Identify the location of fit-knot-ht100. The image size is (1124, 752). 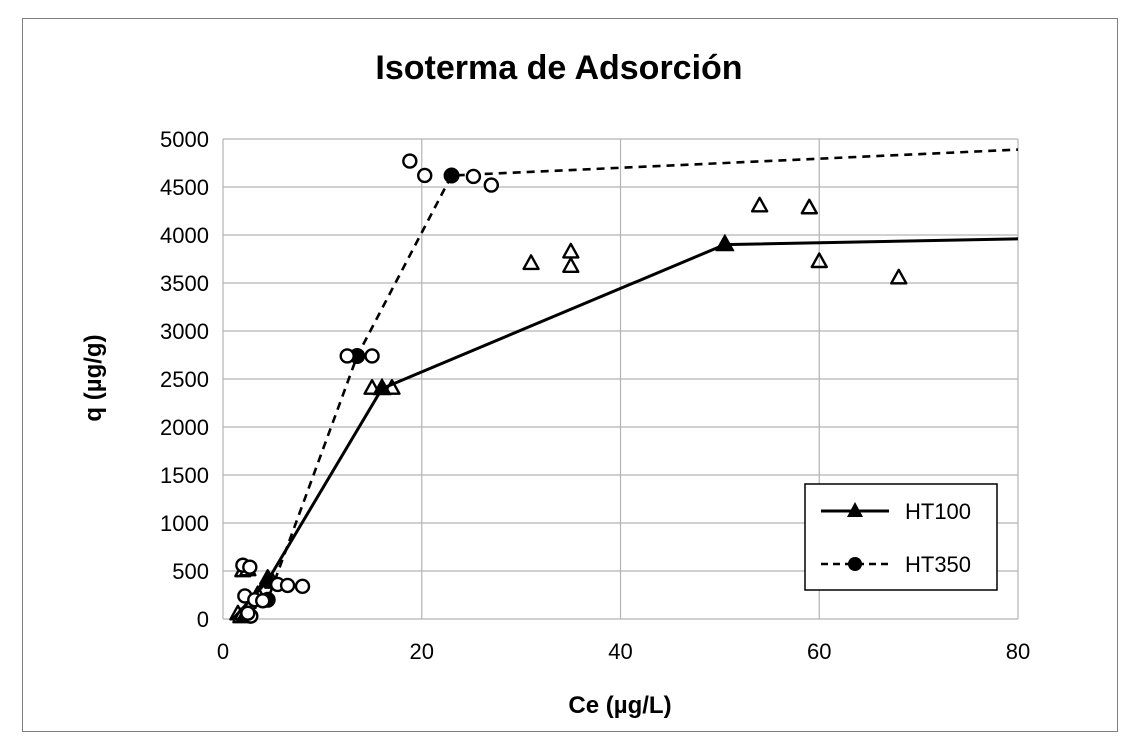
(725, 243).